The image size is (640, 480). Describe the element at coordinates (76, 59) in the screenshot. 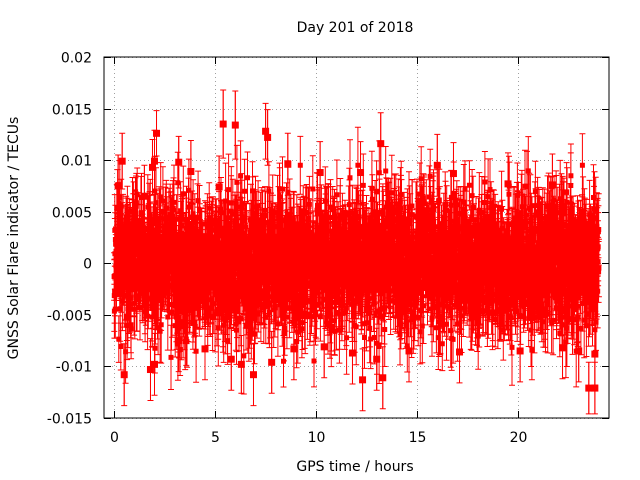

I see `y-tick-label: 0.02` at that location.